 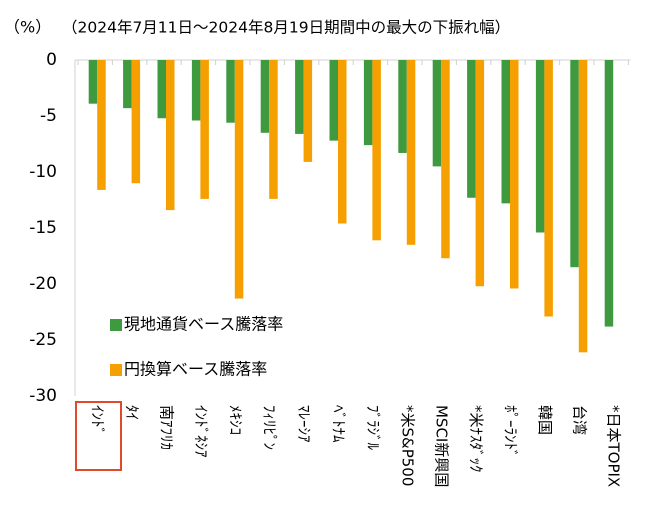 I want to click on x-tick-label: ﾏﾚｰｼｱ, so click(x=304, y=424).